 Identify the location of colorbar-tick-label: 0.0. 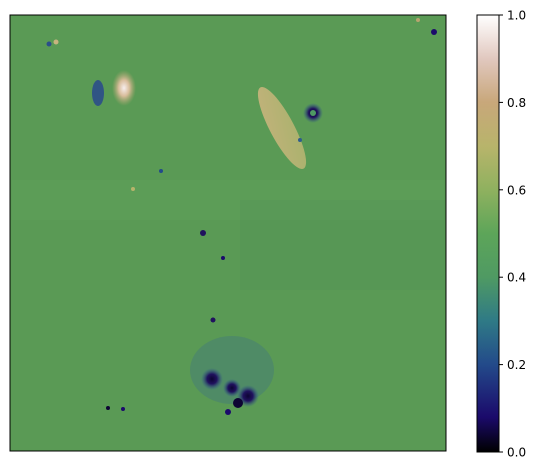
(516, 453).